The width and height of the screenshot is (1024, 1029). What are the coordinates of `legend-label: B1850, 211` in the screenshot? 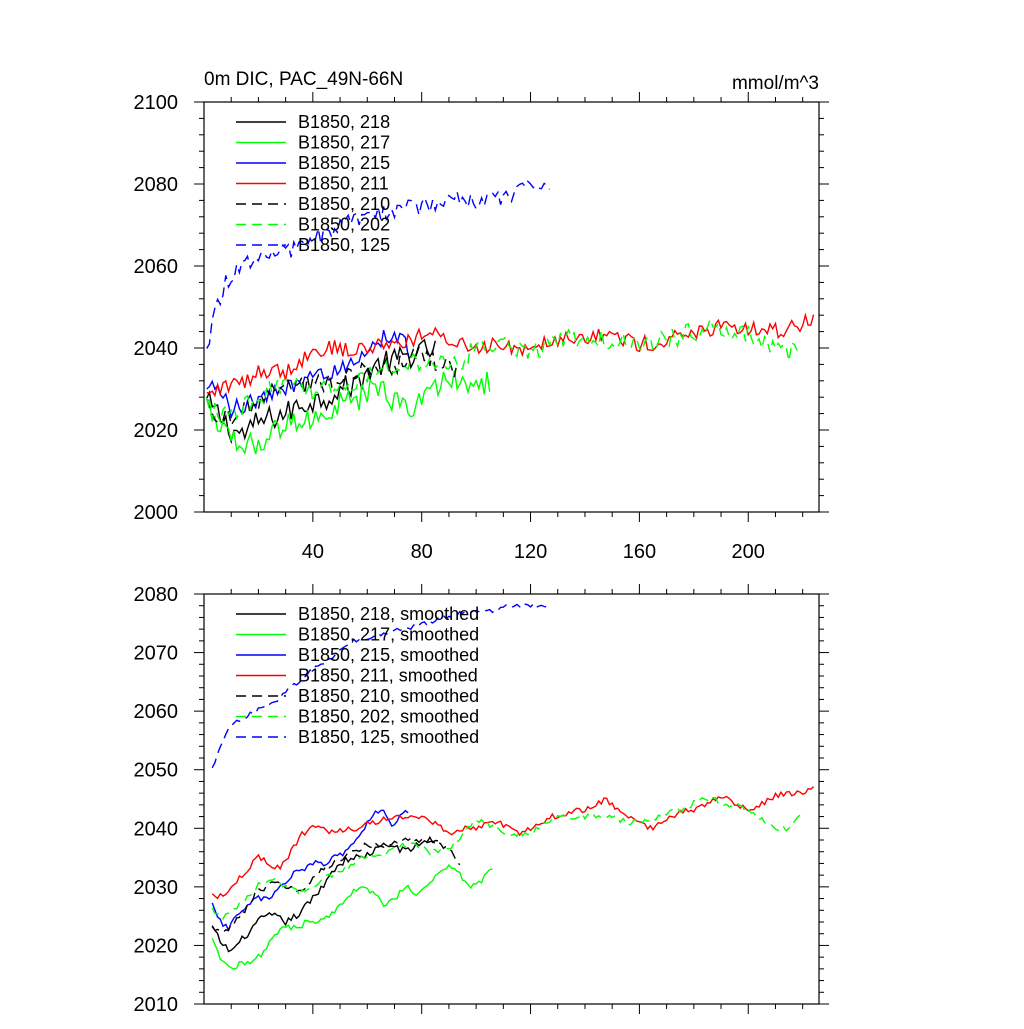 It's located at (343, 184).